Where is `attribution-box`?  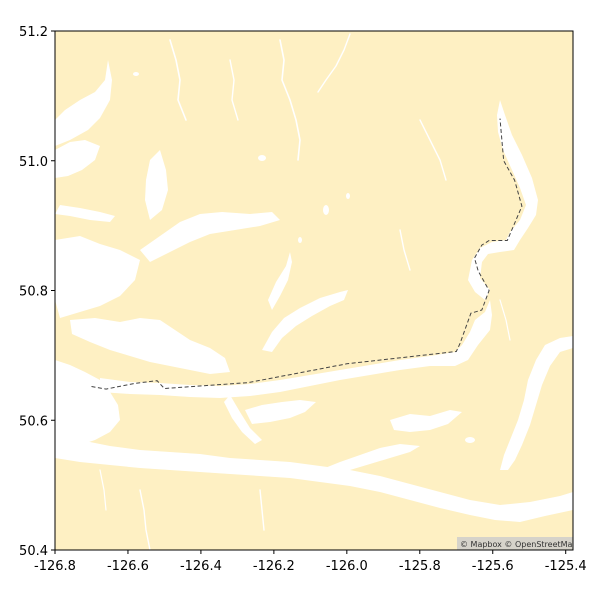
attribution-box is located at coordinates (515, 543).